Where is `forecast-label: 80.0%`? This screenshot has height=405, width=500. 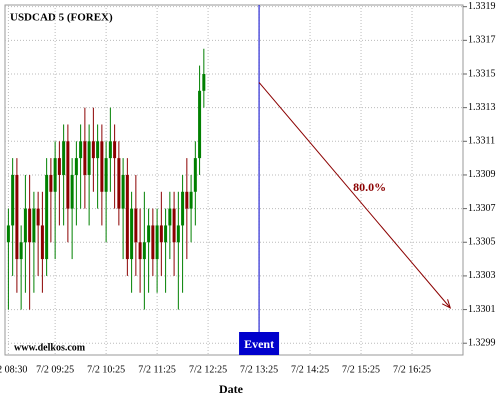 forecast-label: 80.0% is located at coordinates (369, 187).